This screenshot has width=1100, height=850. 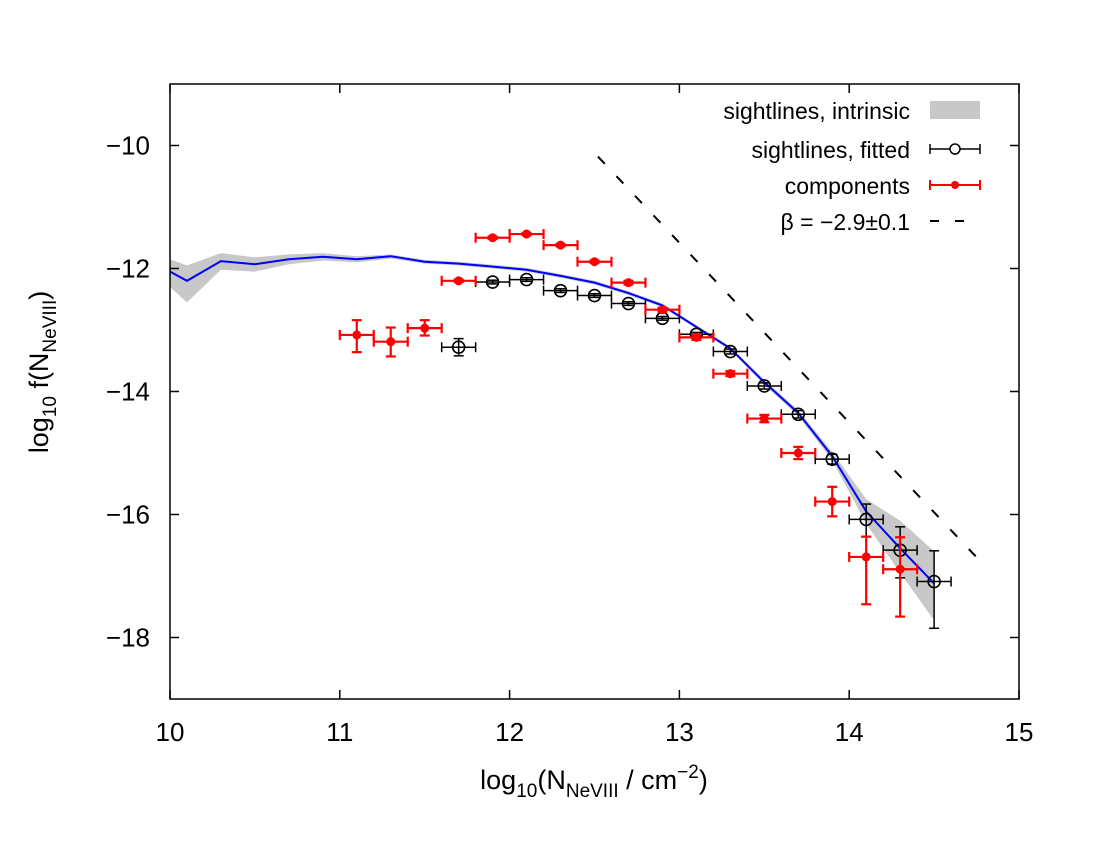 I want to click on svg-text: sightlines, intrinsic, so click(x=816, y=111).